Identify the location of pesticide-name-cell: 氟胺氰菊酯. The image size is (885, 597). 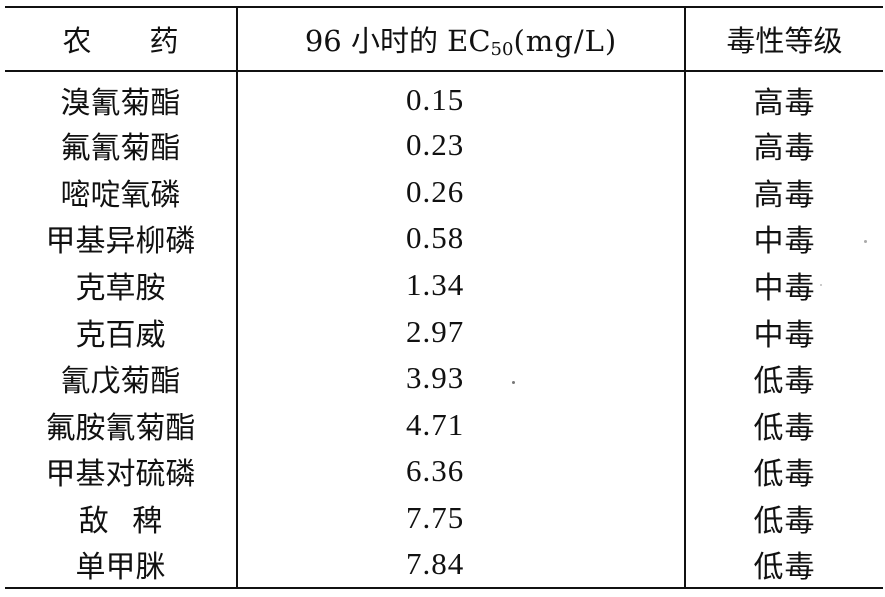
(120, 428).